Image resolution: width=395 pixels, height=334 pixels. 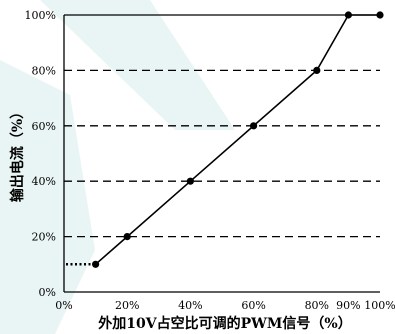 I want to click on x-axis-label: 外加10V占空比可调的PWM信号（%）, so click(x=224, y=323).